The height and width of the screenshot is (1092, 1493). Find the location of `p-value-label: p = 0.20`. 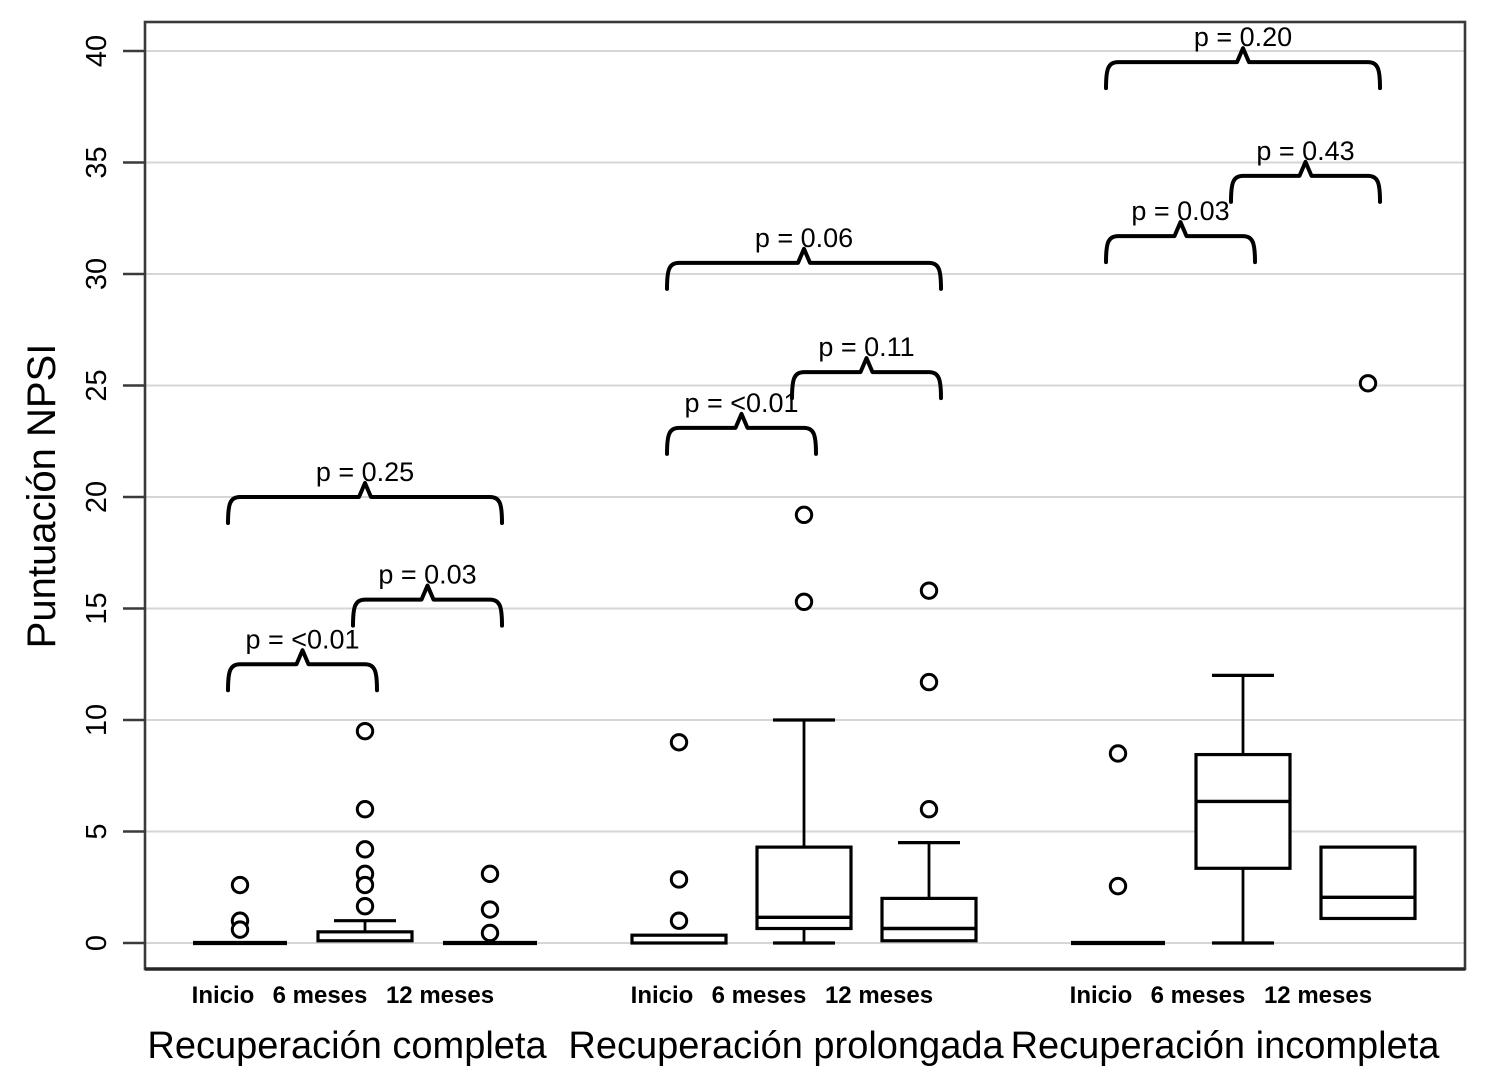

p-value-label: p = 0.20 is located at coordinates (1243, 37).